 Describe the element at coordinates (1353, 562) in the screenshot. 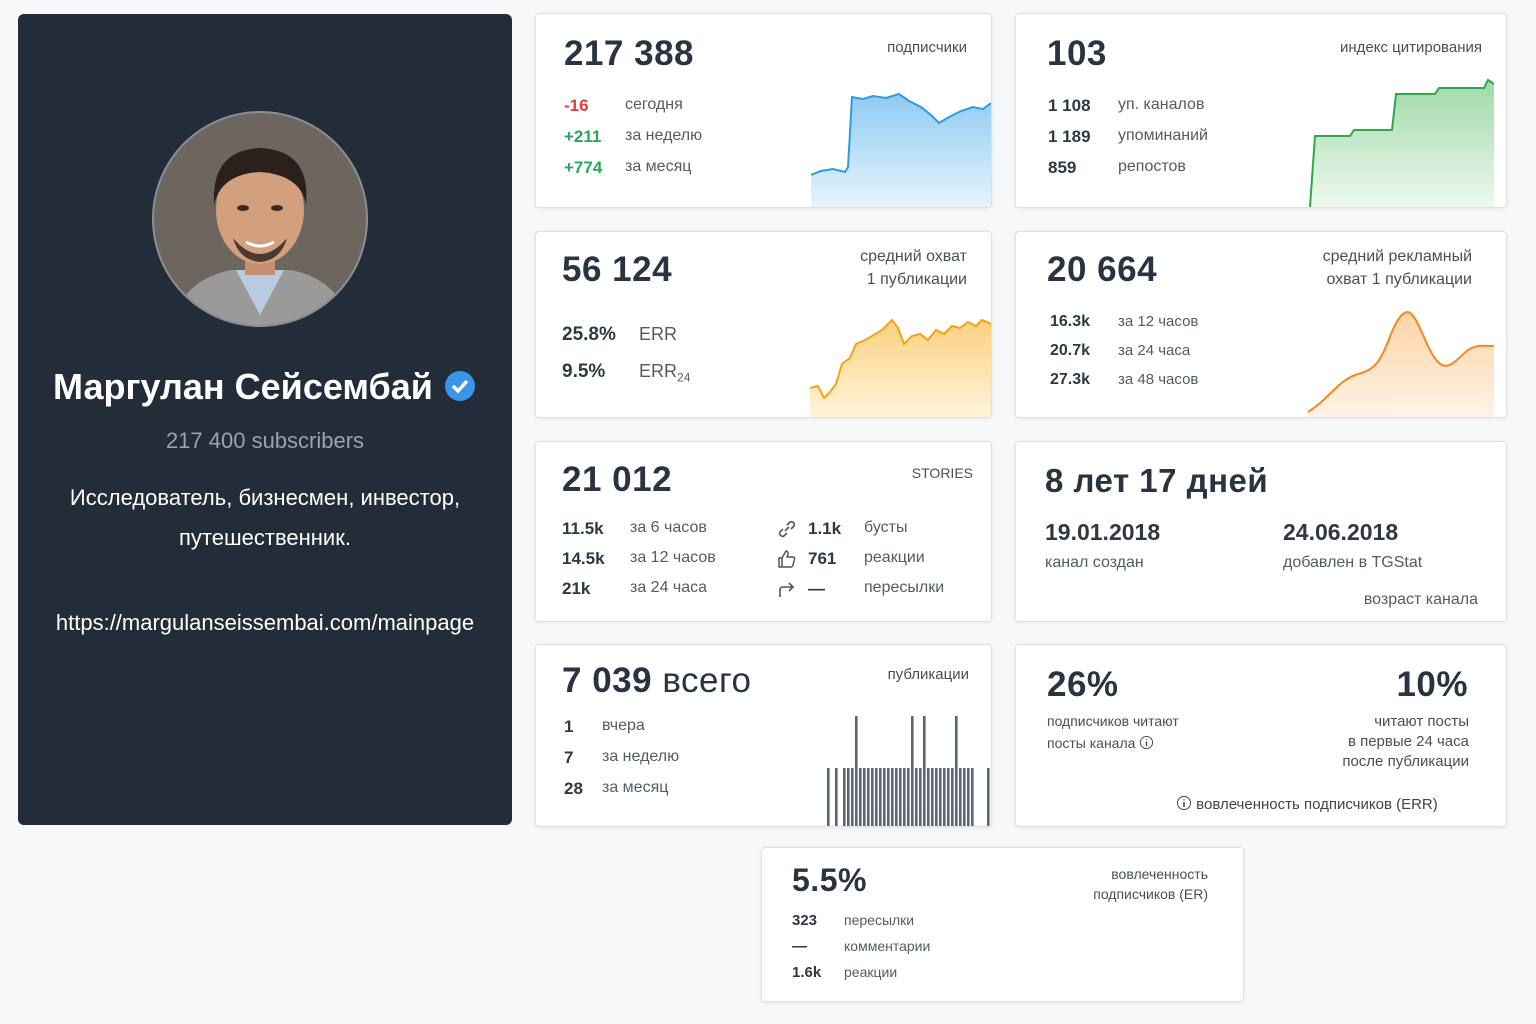

I see `added-label: добавлен в TGStat` at that location.